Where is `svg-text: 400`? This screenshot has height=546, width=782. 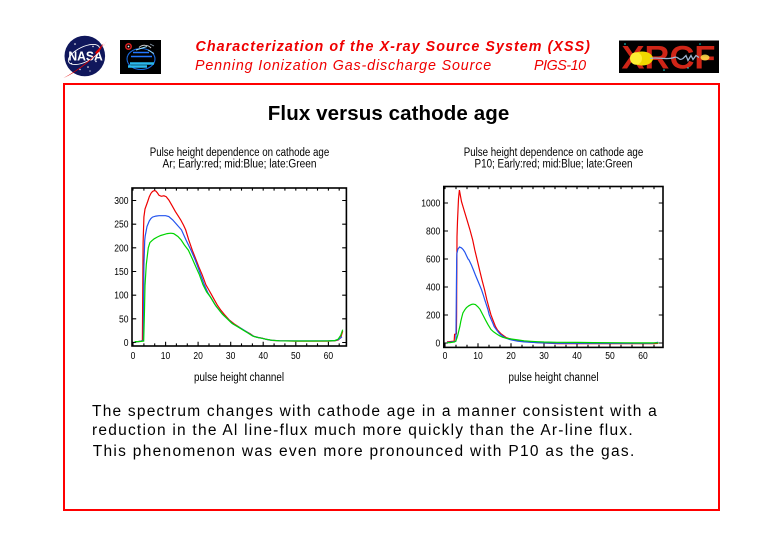
svg-text: 400 is located at coordinates (433, 288).